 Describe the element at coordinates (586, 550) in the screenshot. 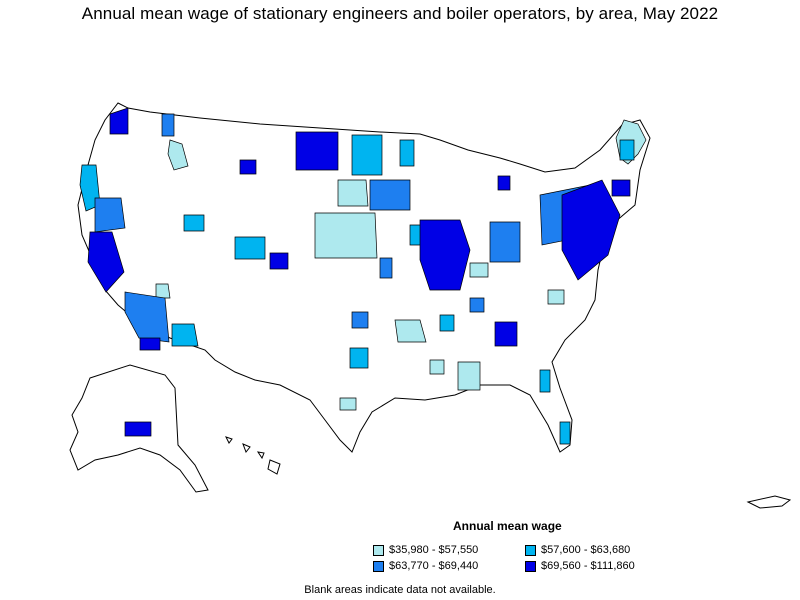

I see `legend-label-2: $57,600 - $63,680` at that location.